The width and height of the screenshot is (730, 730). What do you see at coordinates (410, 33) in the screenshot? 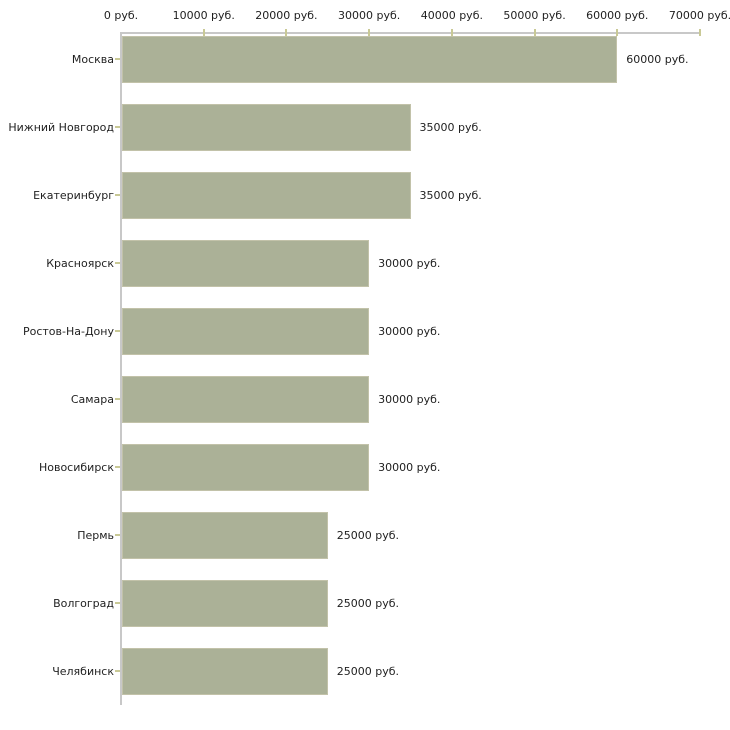
I see `x-axis-line` at bounding box center [410, 33].